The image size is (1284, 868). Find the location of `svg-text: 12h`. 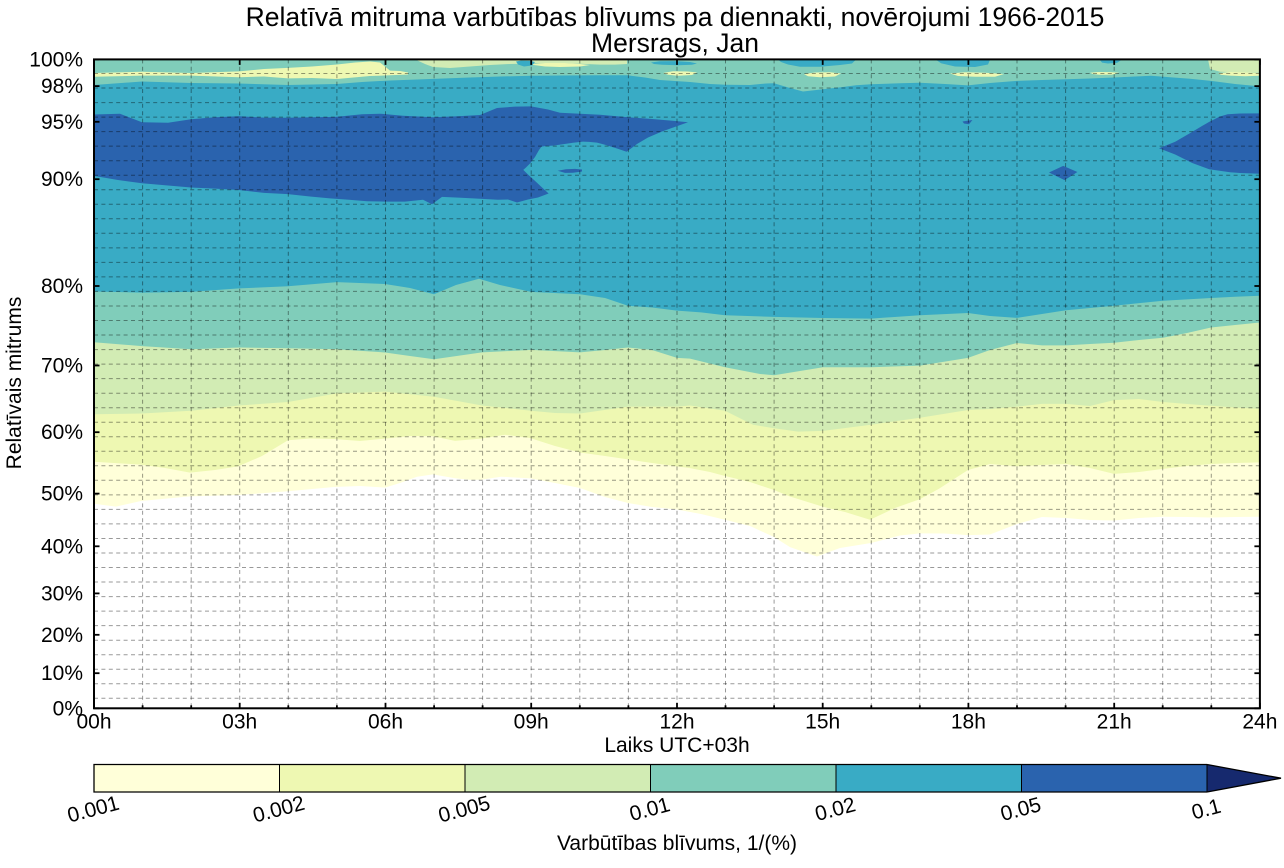

svg-text: 12h is located at coordinates (676, 721).